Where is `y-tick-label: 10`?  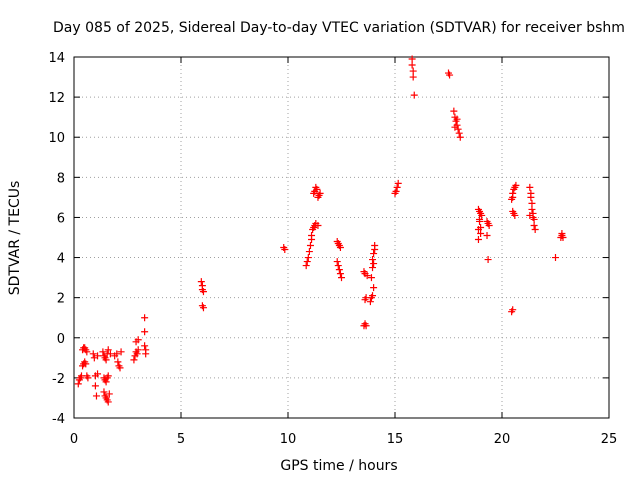
y-tick-label: 10 is located at coordinates (56, 138).